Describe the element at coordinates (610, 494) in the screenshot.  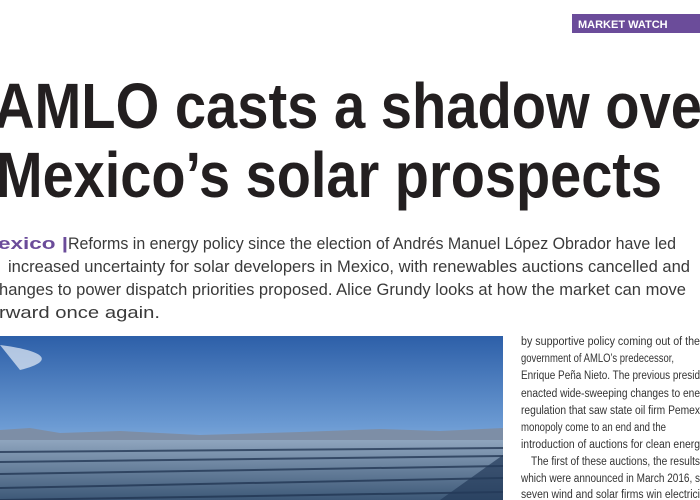
I see `body-line: seven wind and solar firms win electrici` at that location.